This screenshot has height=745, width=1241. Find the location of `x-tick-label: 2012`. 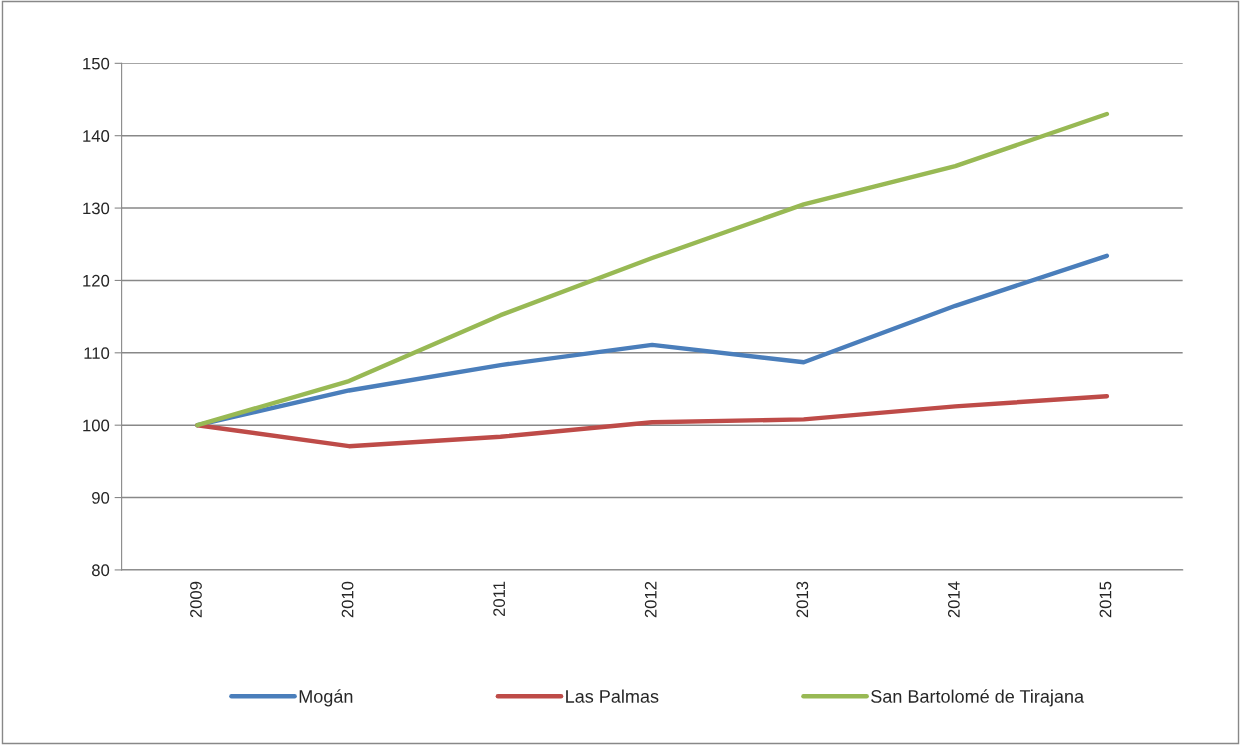

x-tick-label: 2012 is located at coordinates (650, 599).